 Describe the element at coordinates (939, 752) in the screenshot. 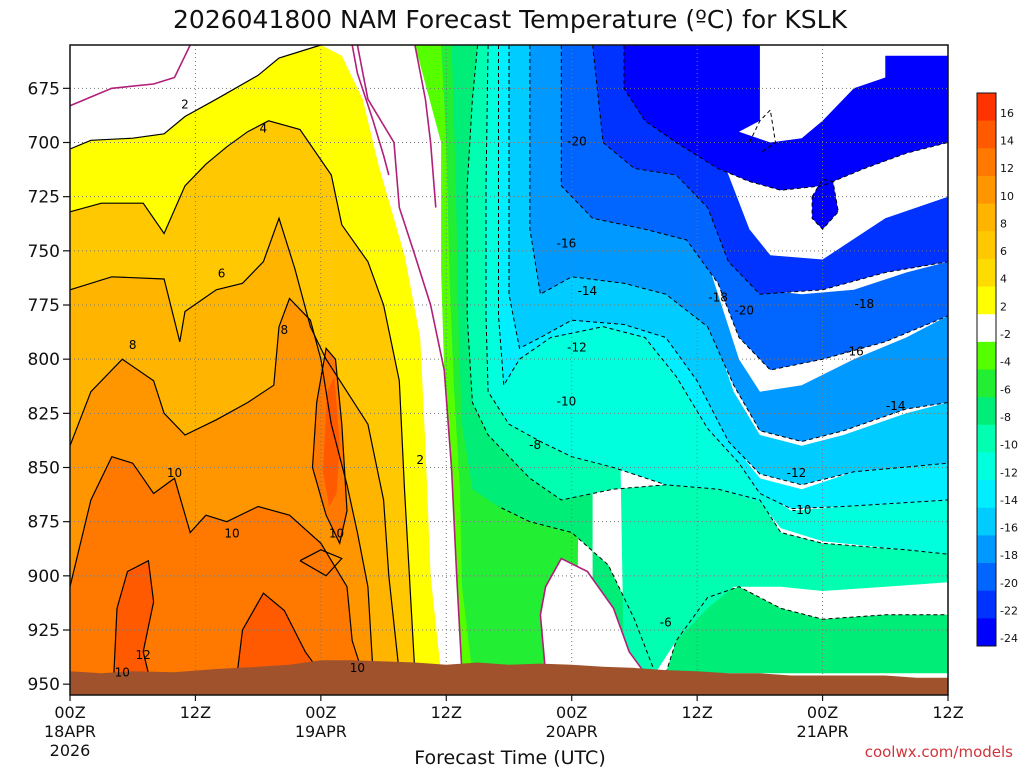

I see `credit-text: coolwx.com/models` at that location.